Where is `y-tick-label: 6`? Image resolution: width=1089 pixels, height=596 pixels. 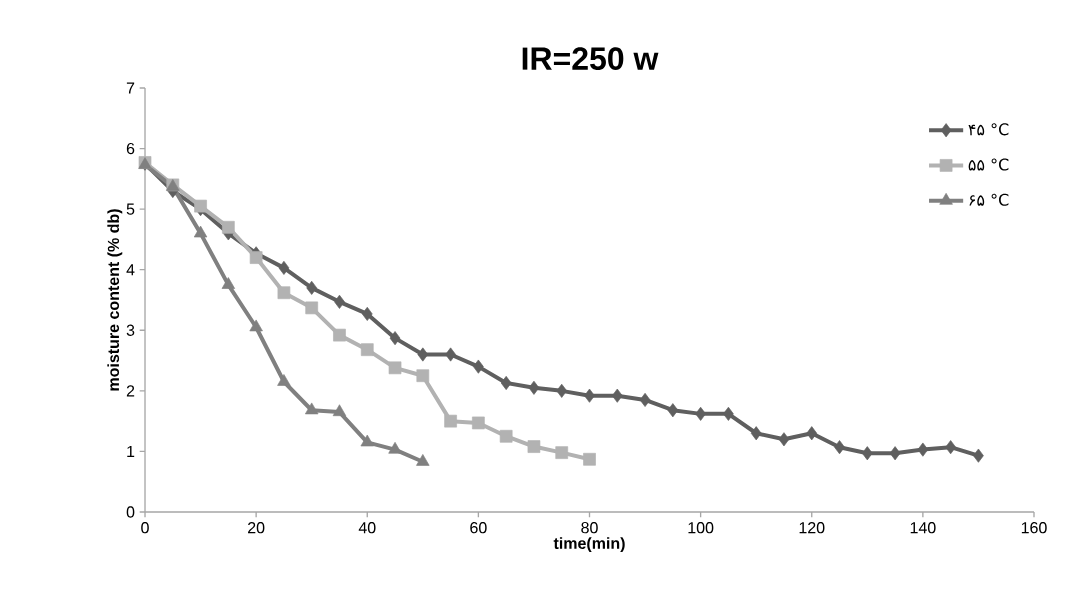 y-tick-label: 6 is located at coordinates (130, 148).